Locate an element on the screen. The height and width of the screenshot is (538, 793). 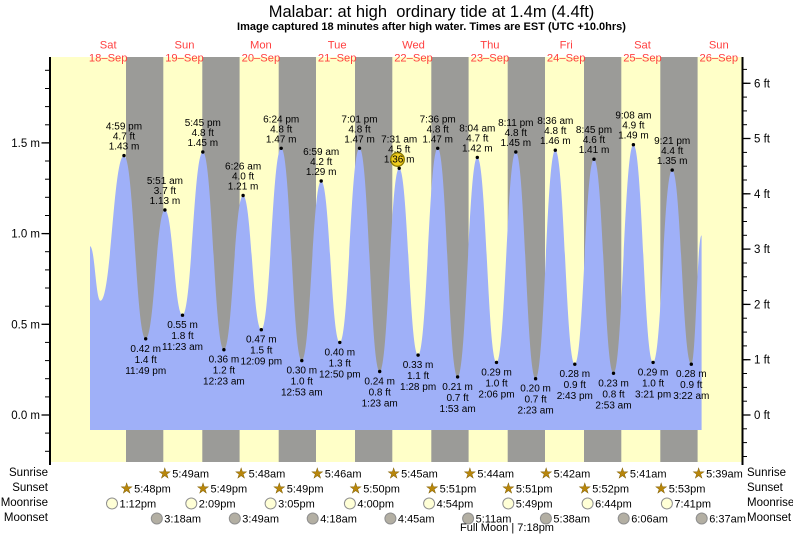
tide-annotation-low: 0.23 m is located at coordinates (613, 383).